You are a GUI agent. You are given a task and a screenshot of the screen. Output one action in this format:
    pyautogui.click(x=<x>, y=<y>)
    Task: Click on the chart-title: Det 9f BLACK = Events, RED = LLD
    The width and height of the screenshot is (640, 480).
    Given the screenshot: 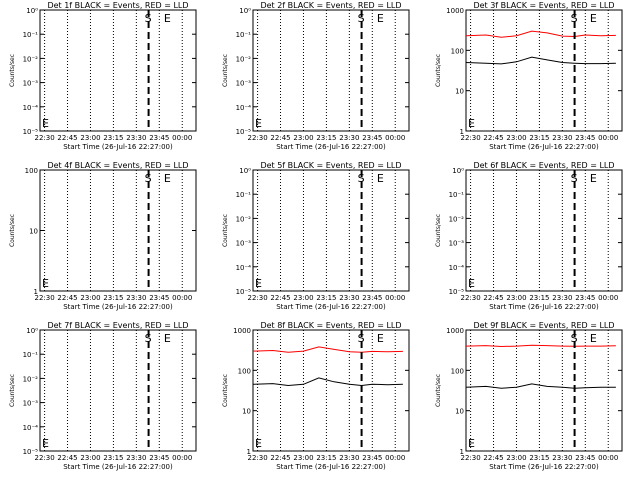 What is the action you would take?
    pyautogui.click(x=543, y=325)
    